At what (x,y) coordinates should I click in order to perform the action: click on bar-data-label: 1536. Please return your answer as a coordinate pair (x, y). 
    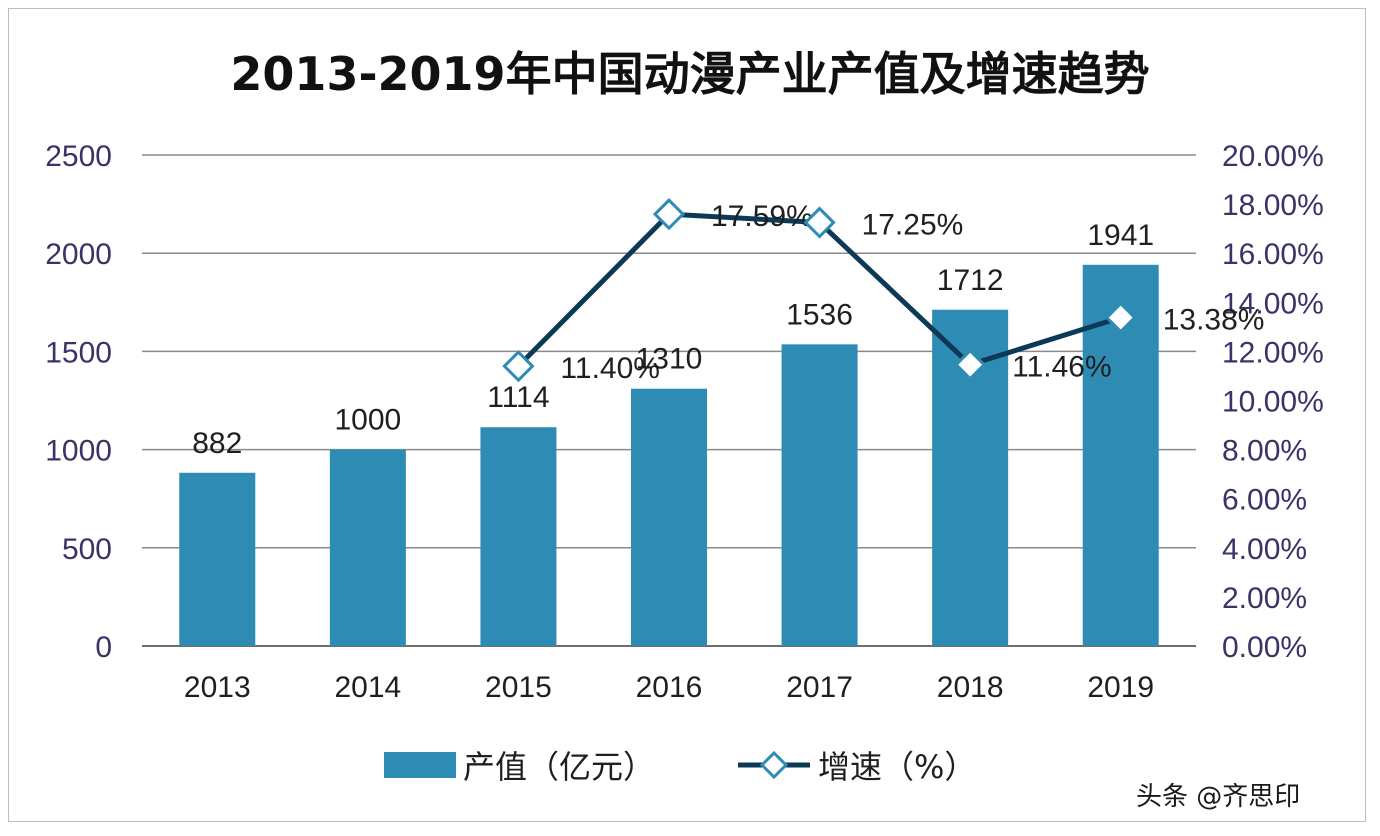
    Looking at the image, I should click on (819, 314).